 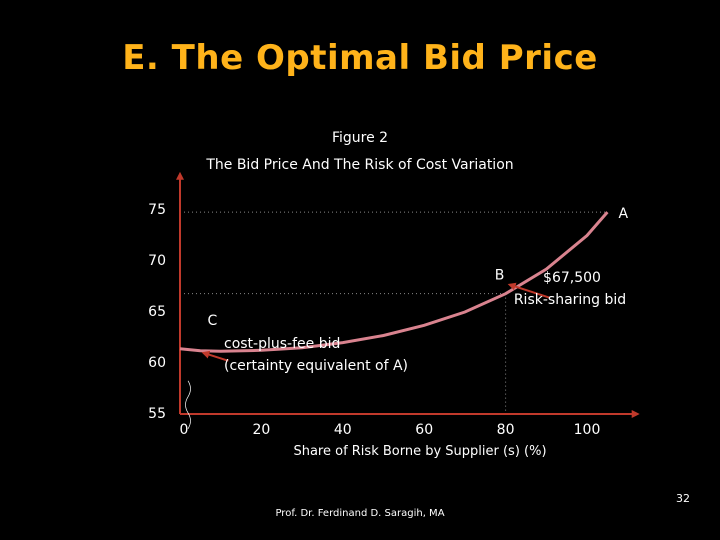 I want to click on y-tick-label: 75, so click(x=157, y=210).